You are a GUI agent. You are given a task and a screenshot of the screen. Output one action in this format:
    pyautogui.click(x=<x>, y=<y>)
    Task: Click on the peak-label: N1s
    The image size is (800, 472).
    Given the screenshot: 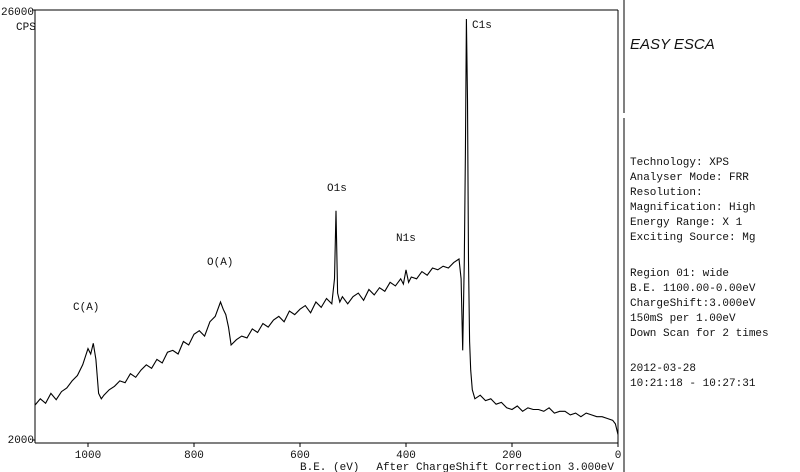 What is the action you would take?
    pyautogui.click(x=406, y=239)
    